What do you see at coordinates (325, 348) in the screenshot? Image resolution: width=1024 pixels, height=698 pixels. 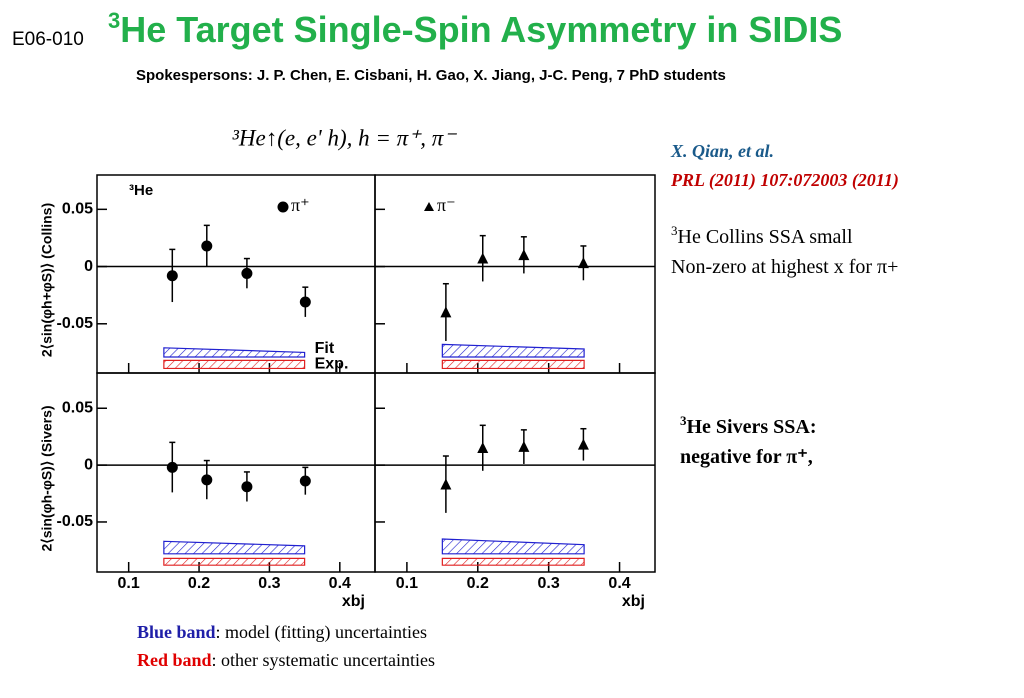 I see `band-label: Fit` at bounding box center [325, 348].